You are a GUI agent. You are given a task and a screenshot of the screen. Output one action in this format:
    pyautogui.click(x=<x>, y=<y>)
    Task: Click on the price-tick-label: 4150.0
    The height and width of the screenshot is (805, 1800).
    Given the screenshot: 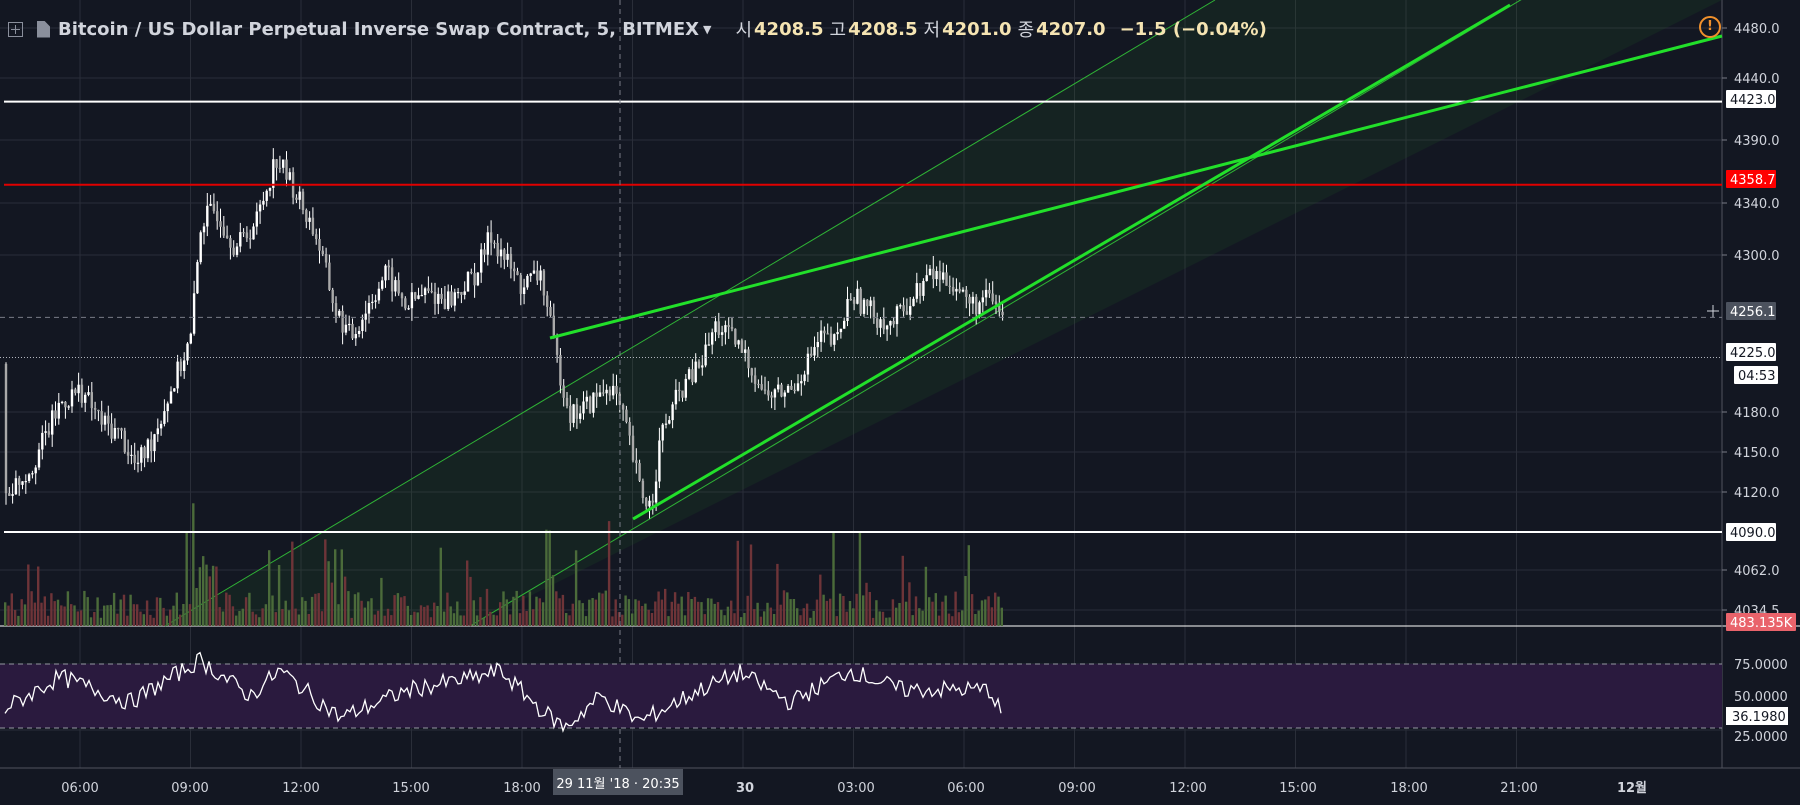 What is the action you would take?
    pyautogui.click(x=1757, y=453)
    